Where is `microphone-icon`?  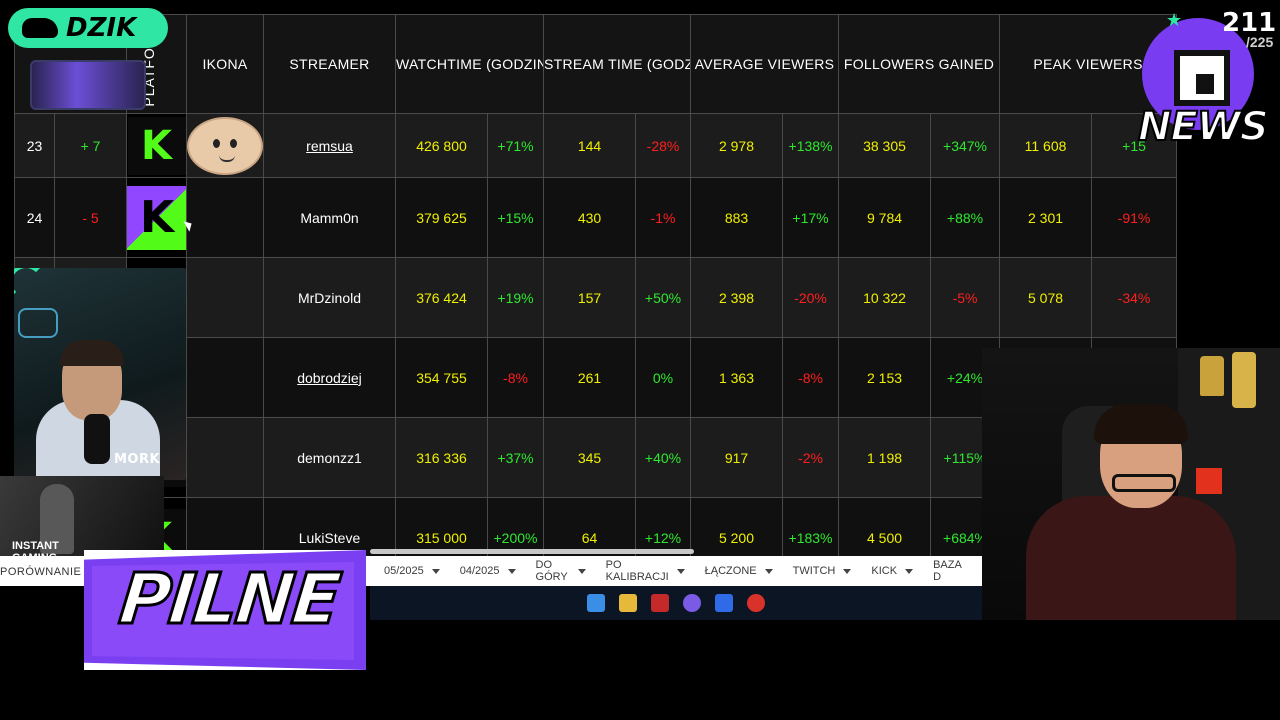 microphone-icon is located at coordinates (97, 439).